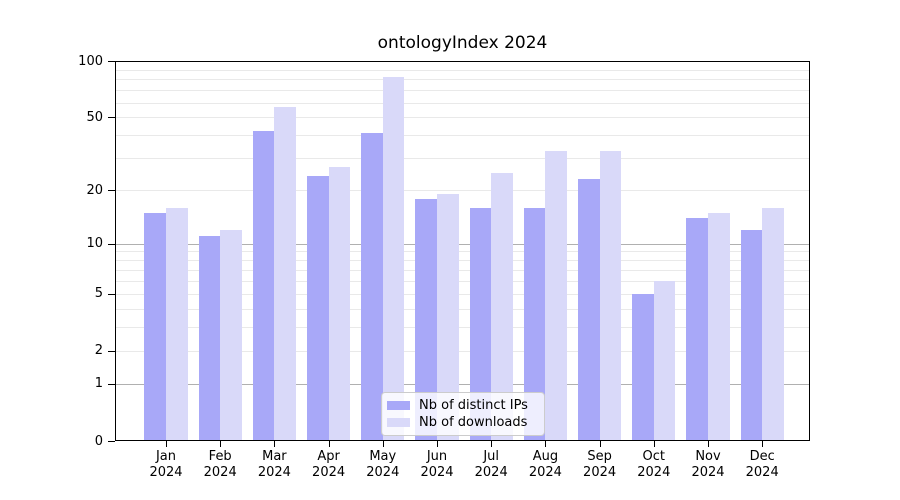 This screenshot has width=900, height=500. I want to click on x-tick-label-may: May 2024, so click(383, 464).